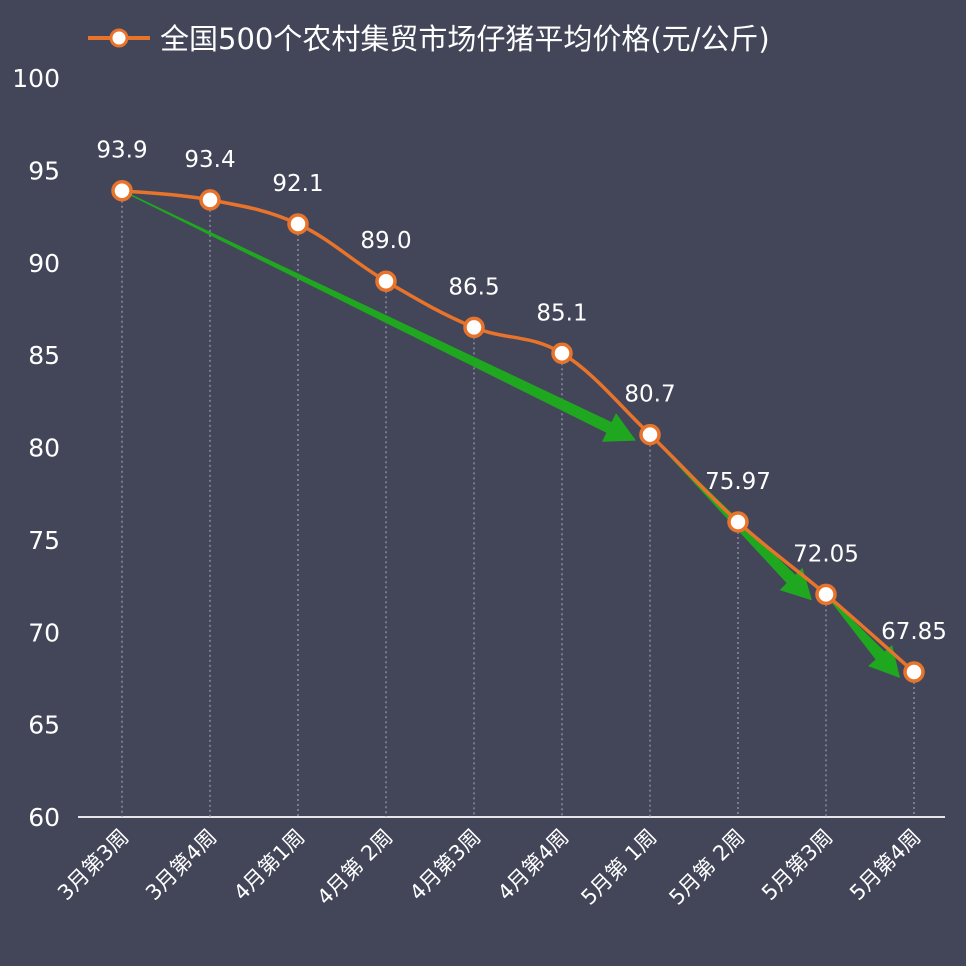 Image resolution: width=966 pixels, height=966 pixels. Describe the element at coordinates (385, 241) in the screenshot. I see `data-label: 89.0` at that location.